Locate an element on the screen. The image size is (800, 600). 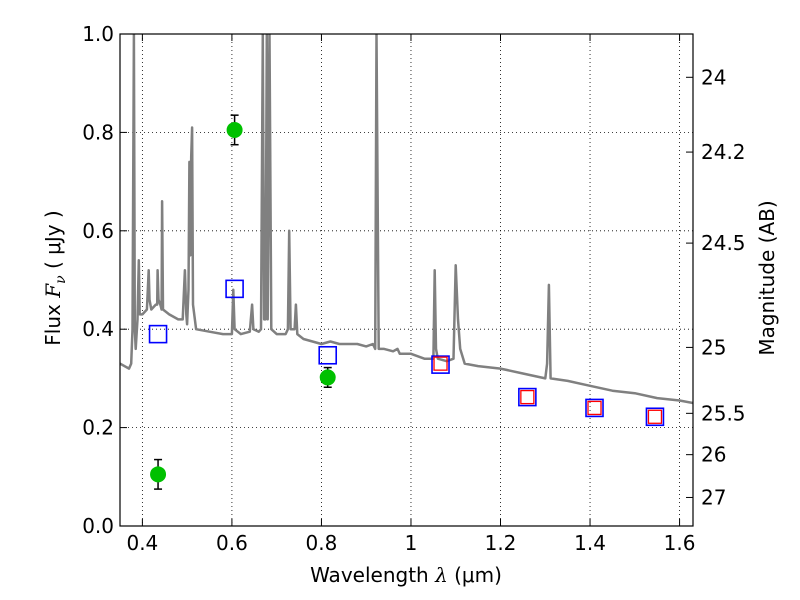
y-axis-label-subscript: ν is located at coordinates (61, 279).